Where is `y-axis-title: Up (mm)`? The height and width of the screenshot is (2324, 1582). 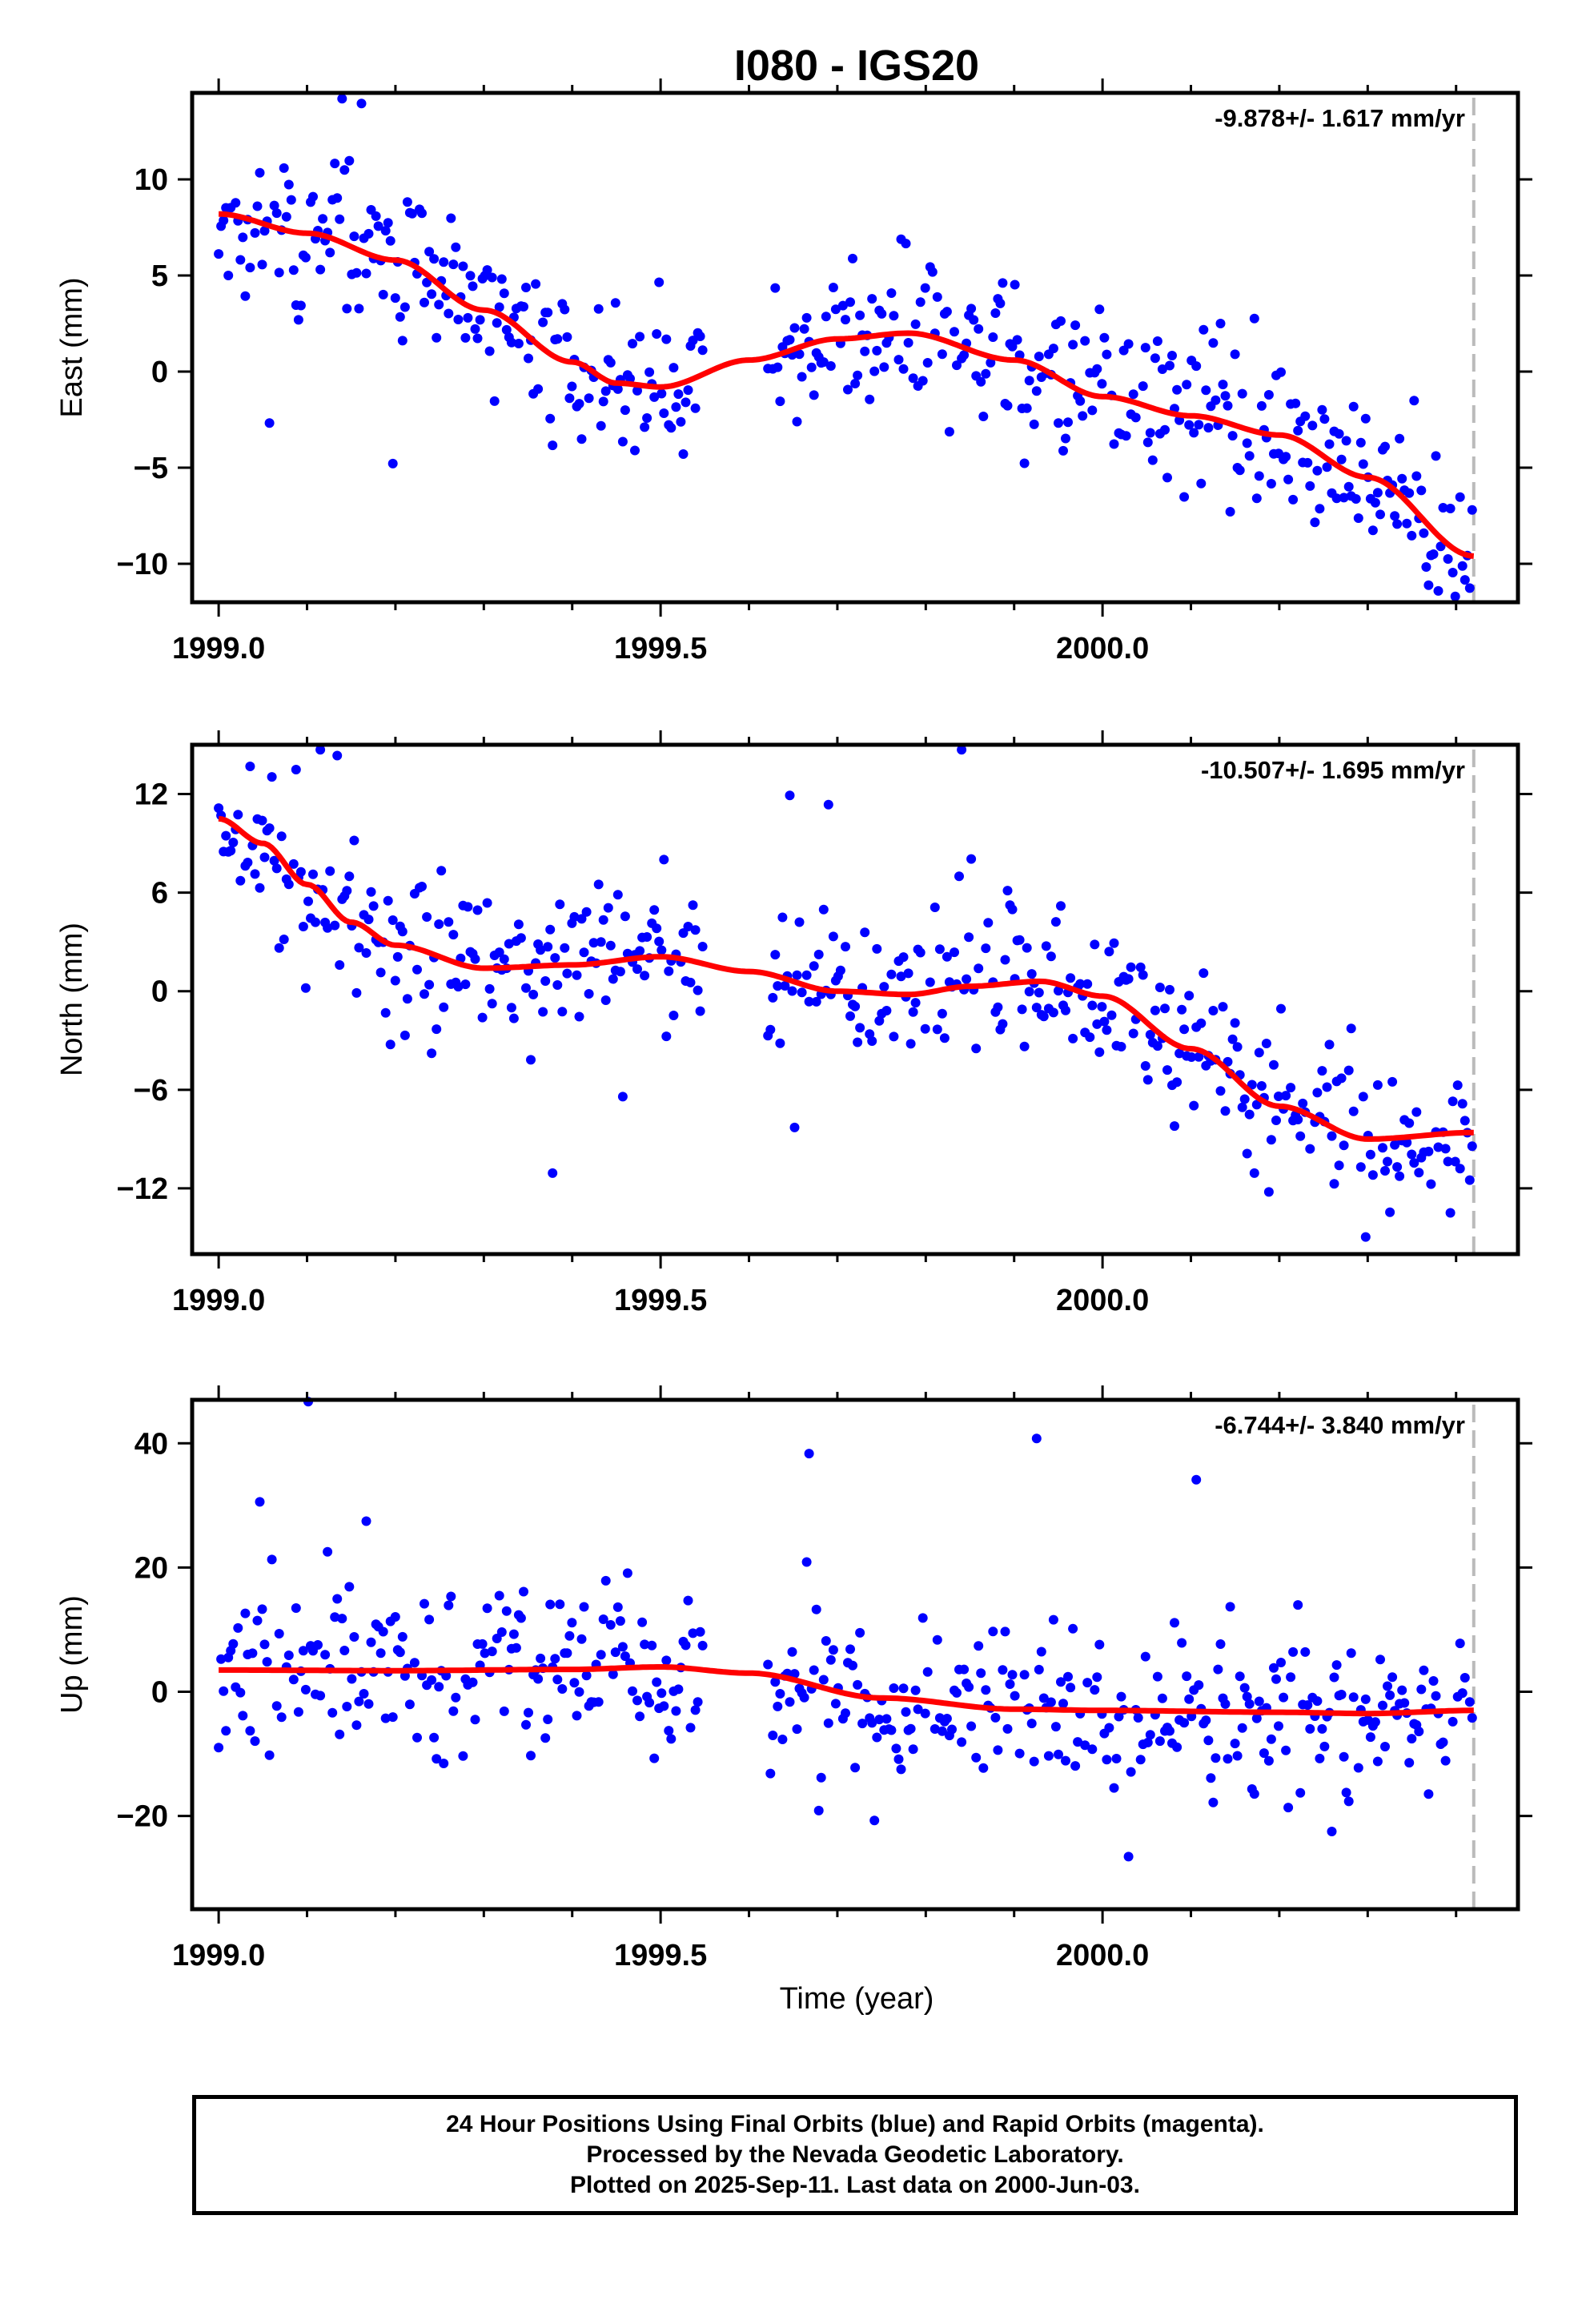 y-axis-title: Up (mm) is located at coordinates (72, 1655).